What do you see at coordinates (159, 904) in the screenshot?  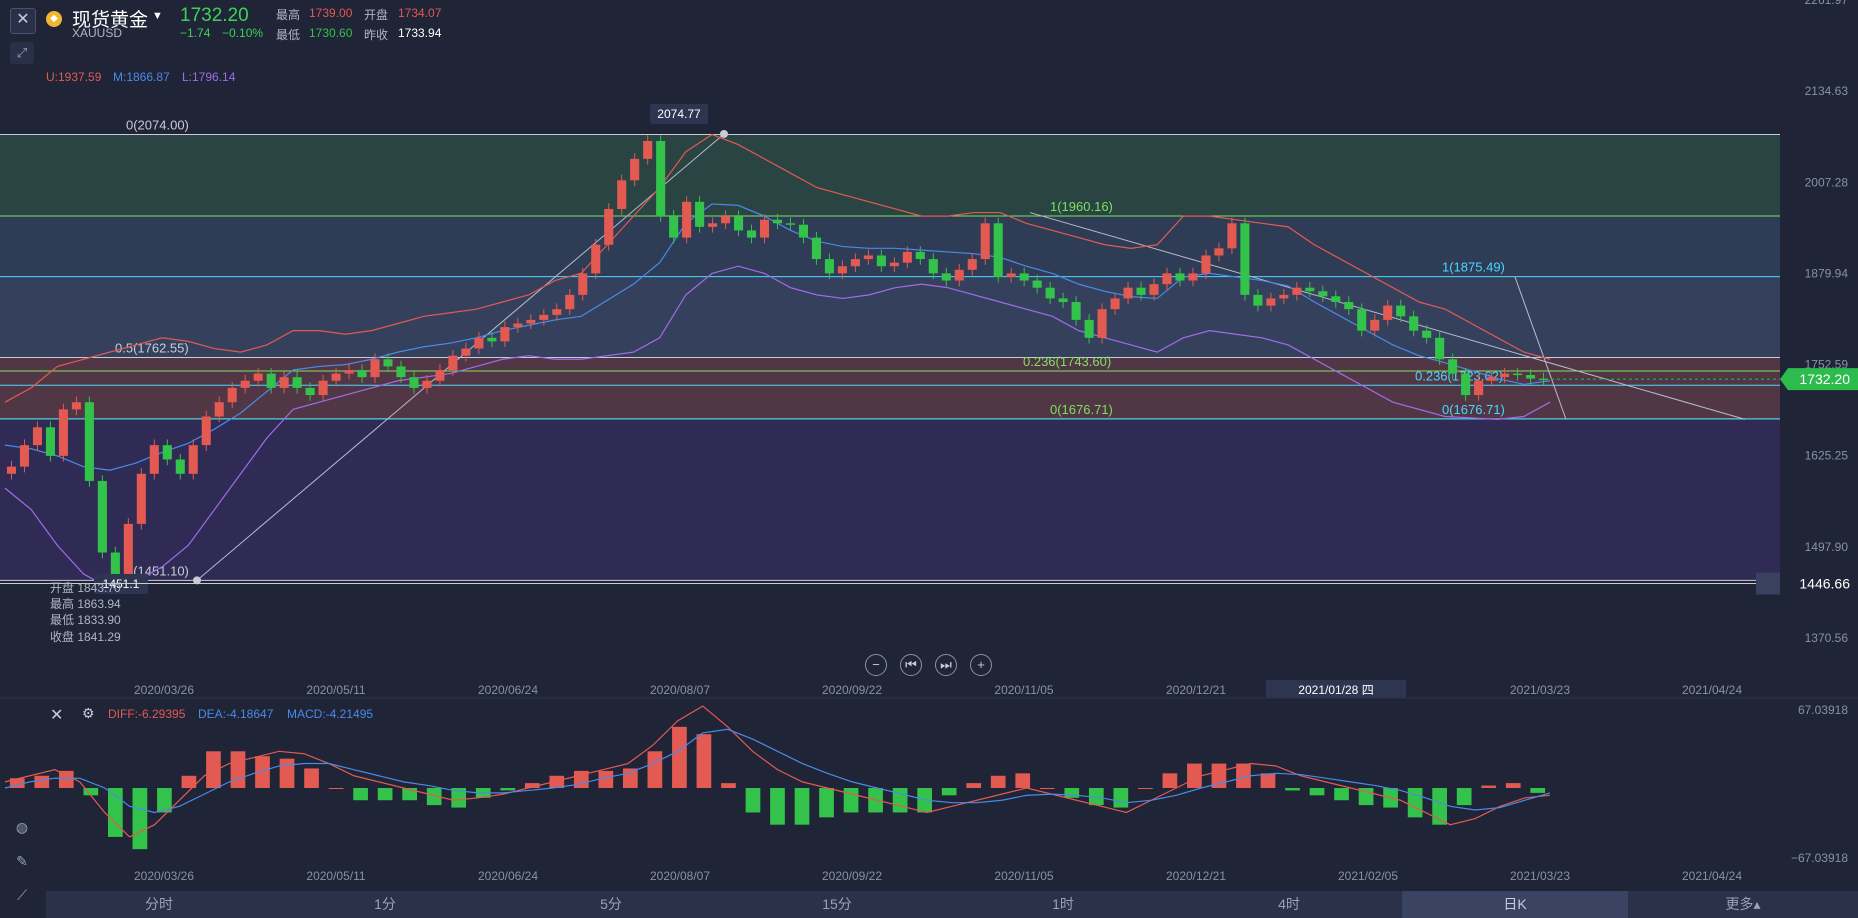 I see `tab-timeframe-1: 分时` at bounding box center [159, 904].